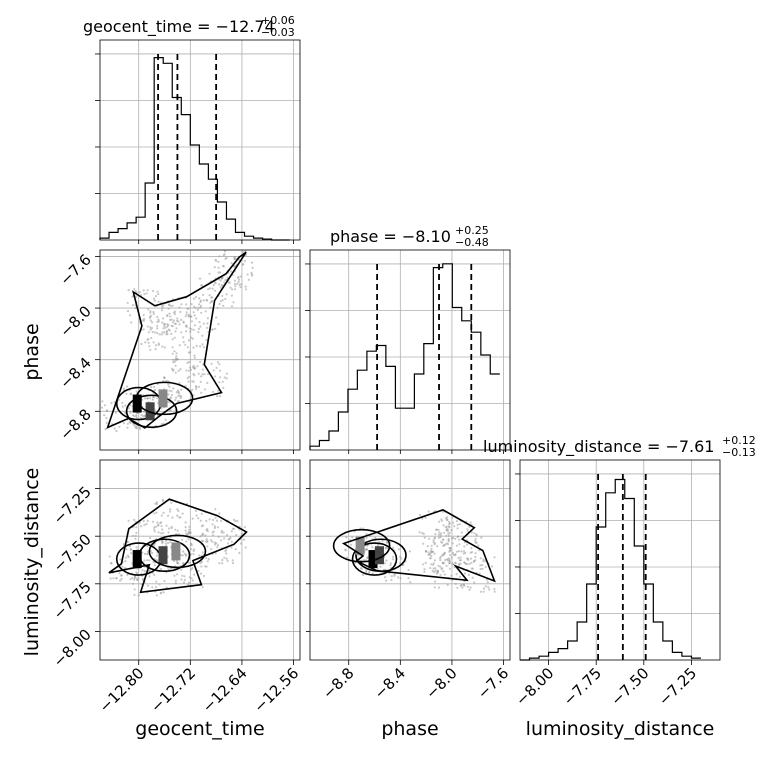  Describe the element at coordinates (200, 560) in the screenshot. I see `panel-frame-geoLd` at that location.